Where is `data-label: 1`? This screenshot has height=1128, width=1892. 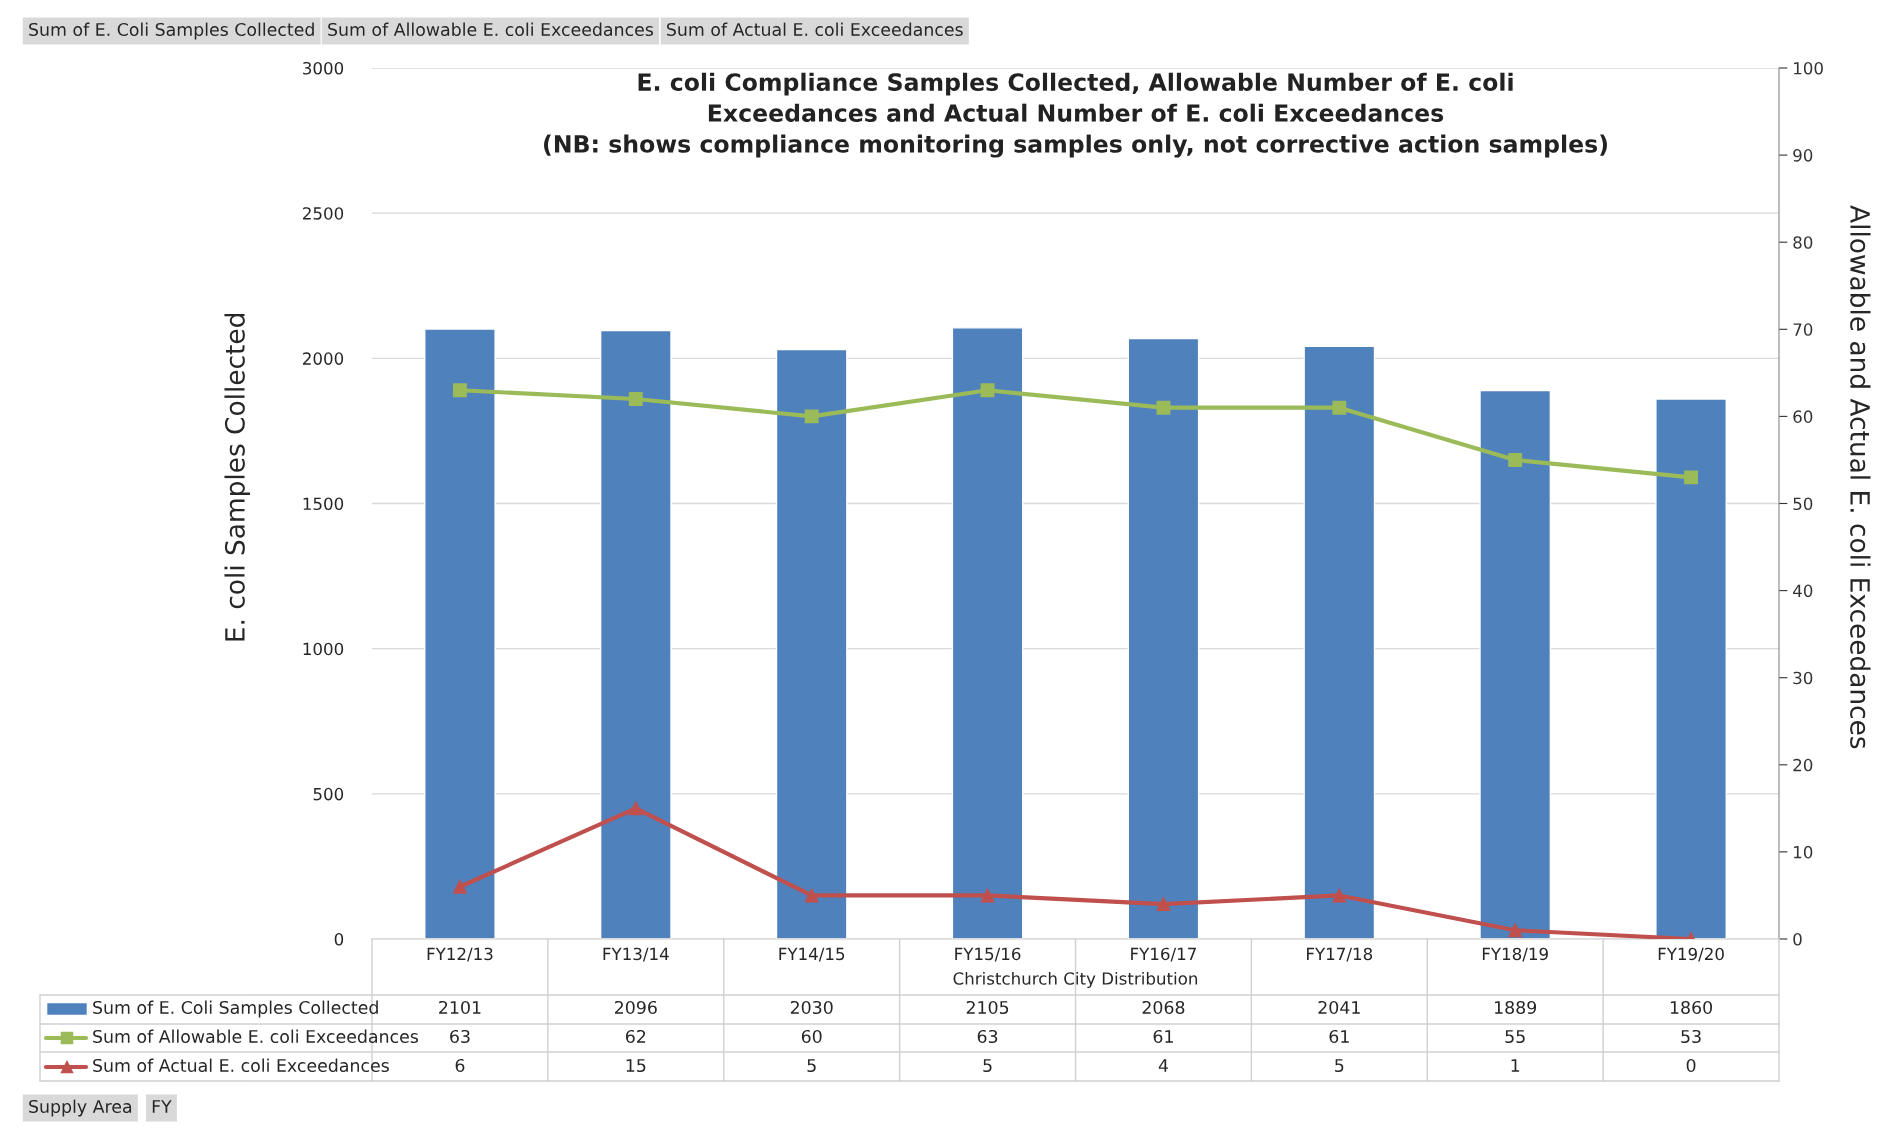 data-label: 1 is located at coordinates (1515, 1065).